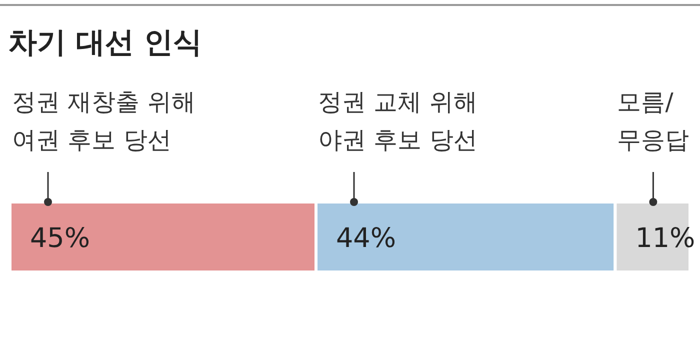 The width and height of the screenshot is (700, 340). What do you see at coordinates (665, 238) in the screenshot?
I see `data-label: 11%` at bounding box center [665, 238].